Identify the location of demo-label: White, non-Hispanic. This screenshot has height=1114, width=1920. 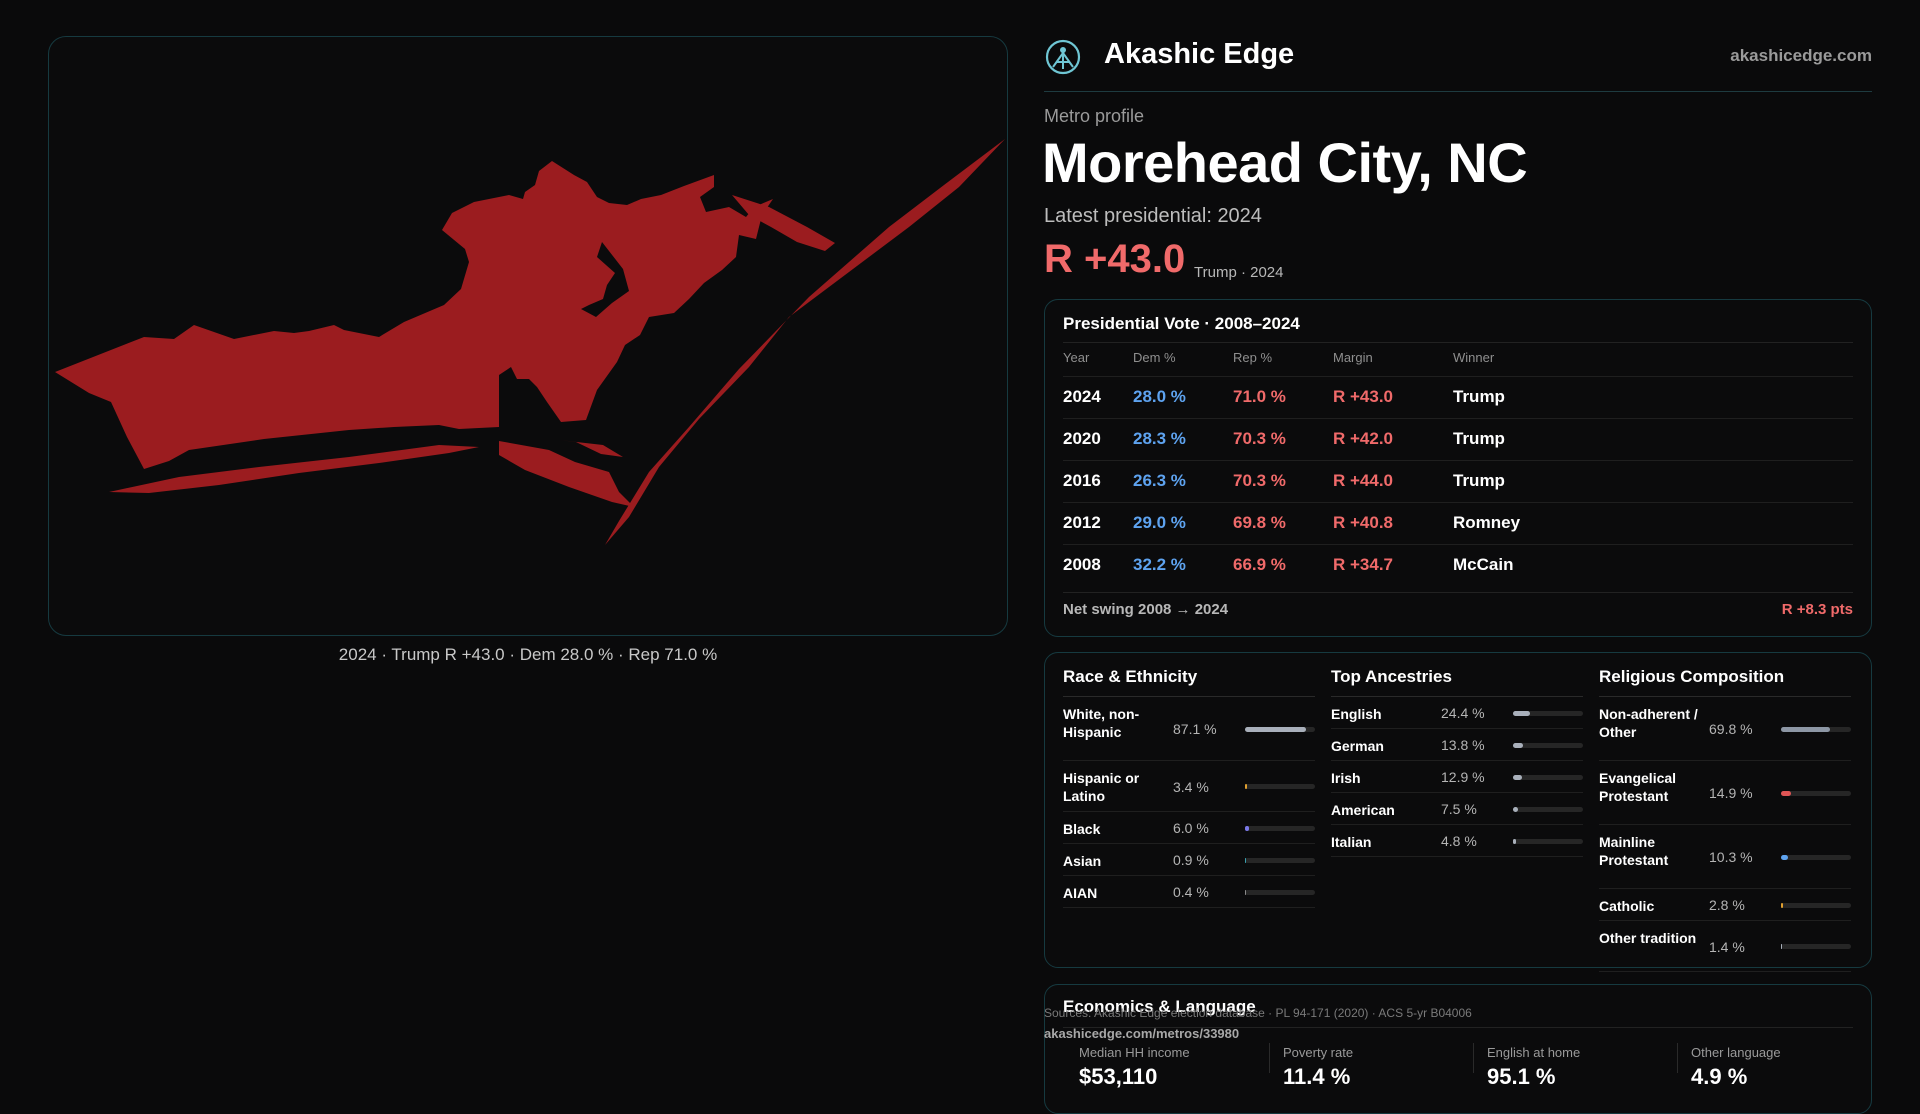
(1101, 723).